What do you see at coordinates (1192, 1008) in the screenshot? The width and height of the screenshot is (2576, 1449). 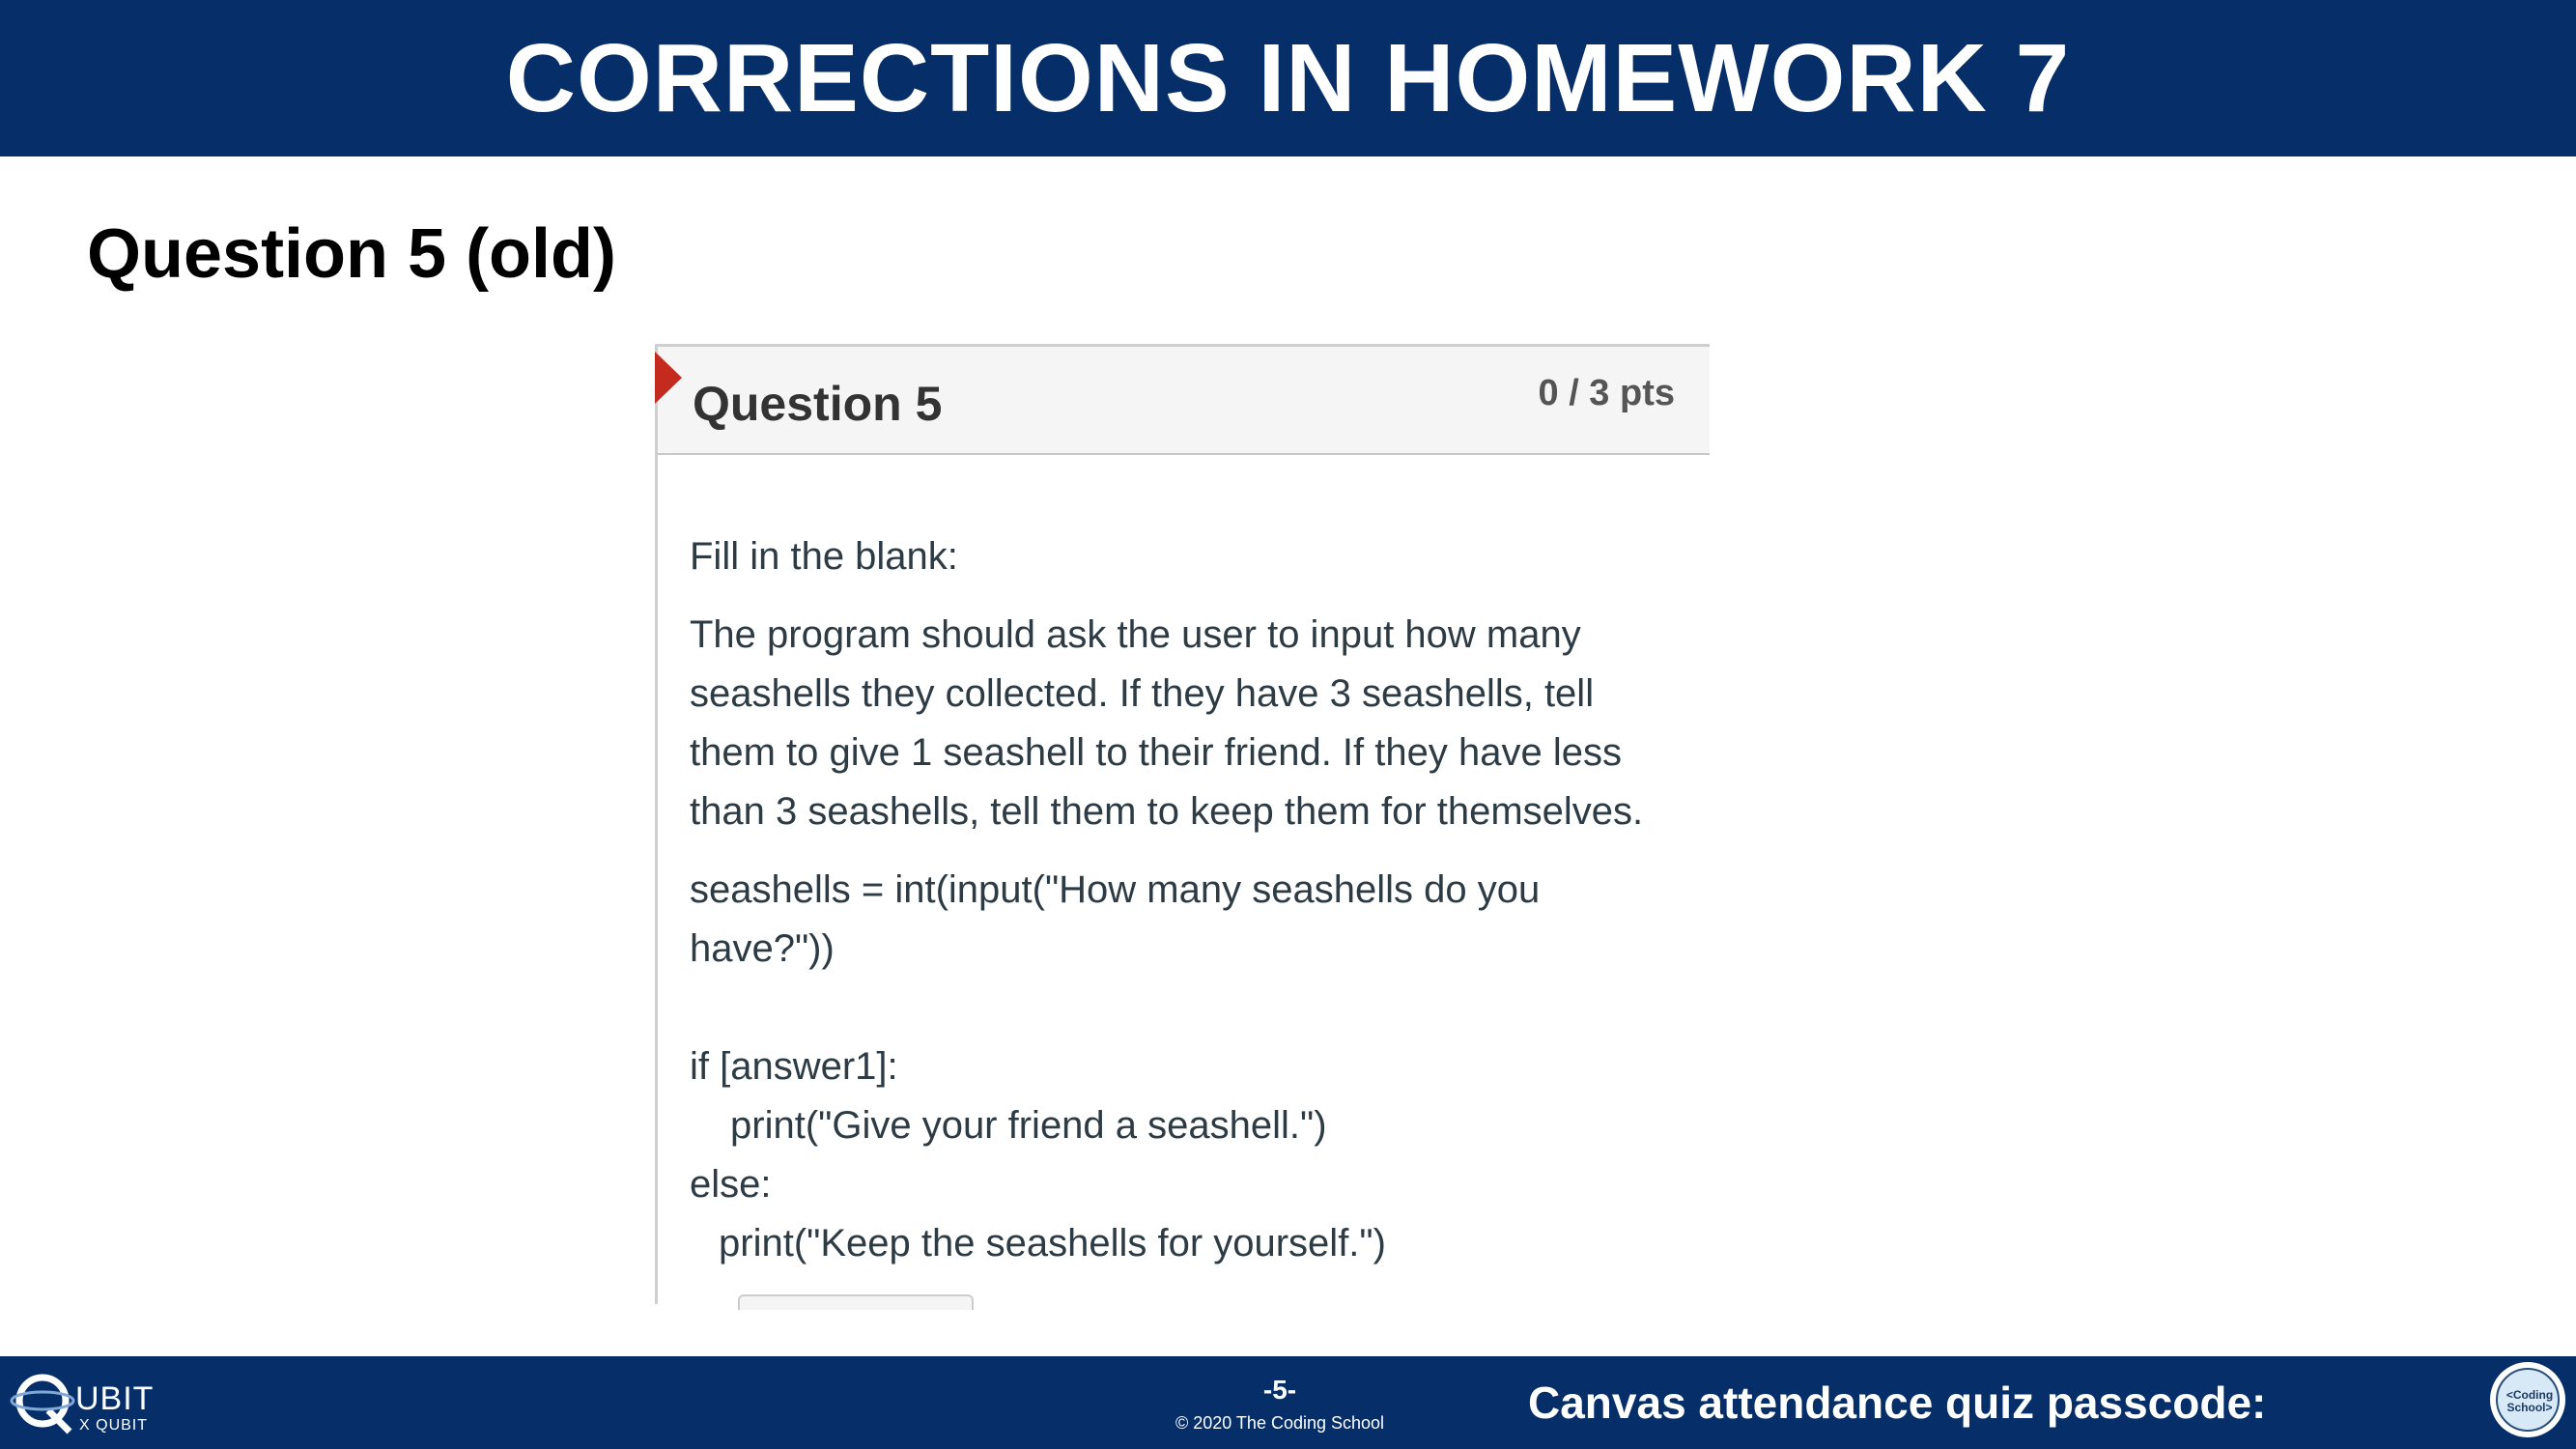 I see `code-blank-line` at bounding box center [1192, 1008].